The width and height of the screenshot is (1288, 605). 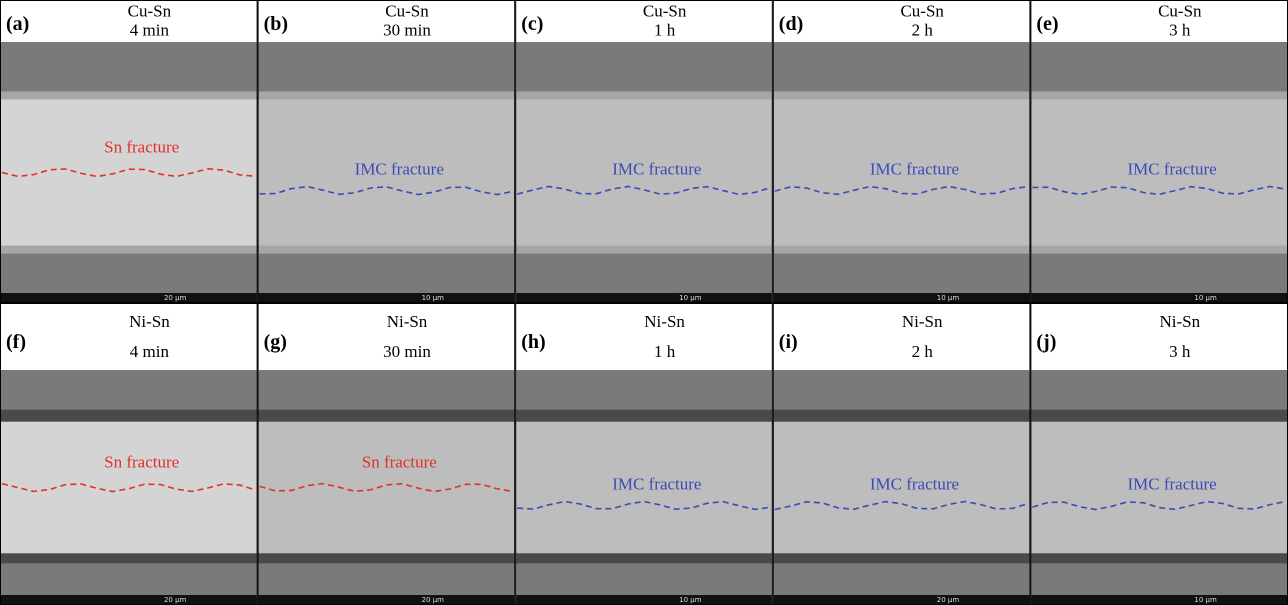 What do you see at coordinates (16, 342) in the screenshot?
I see `panel-label: (f)` at bounding box center [16, 342].